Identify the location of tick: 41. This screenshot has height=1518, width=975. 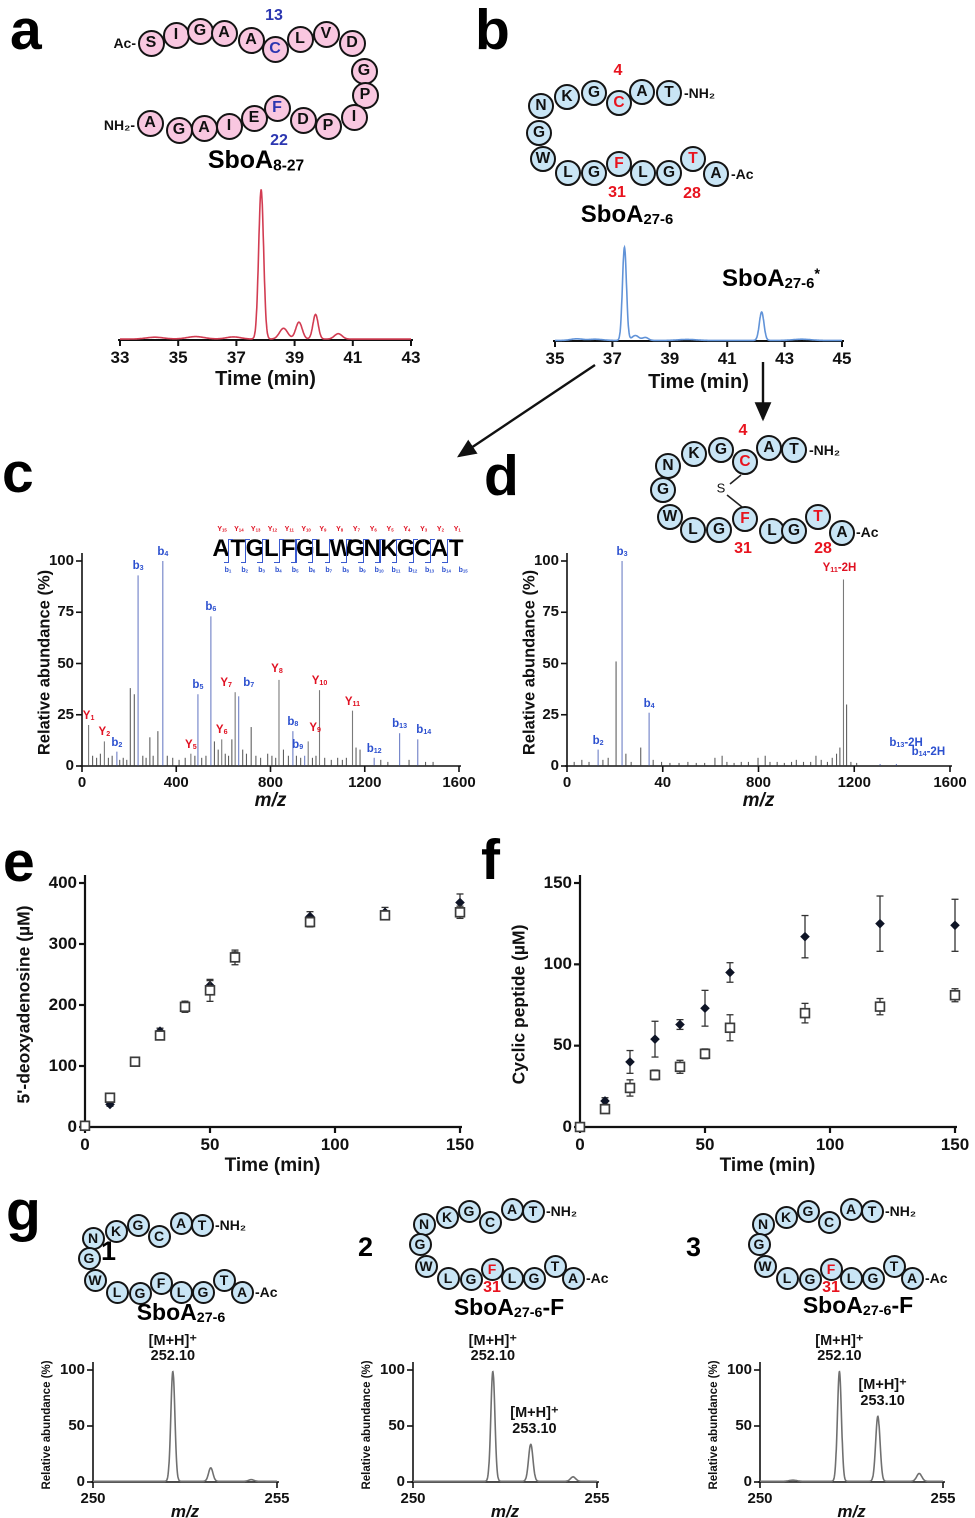
(353, 357).